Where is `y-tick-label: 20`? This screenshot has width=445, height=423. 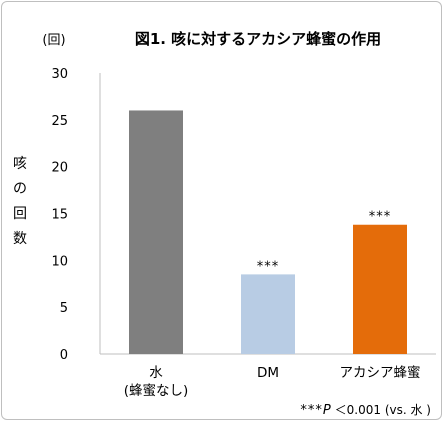
y-tick-label: 20 is located at coordinates (59, 168).